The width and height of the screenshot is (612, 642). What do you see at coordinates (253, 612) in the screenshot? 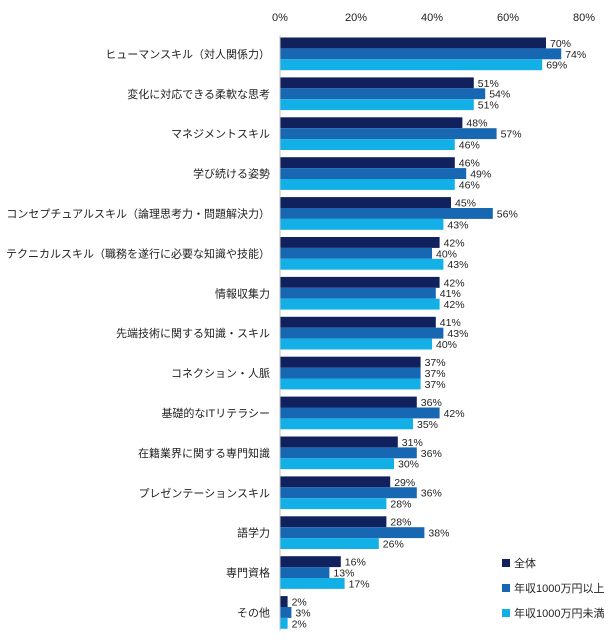
I see `category-label: その他` at bounding box center [253, 612].